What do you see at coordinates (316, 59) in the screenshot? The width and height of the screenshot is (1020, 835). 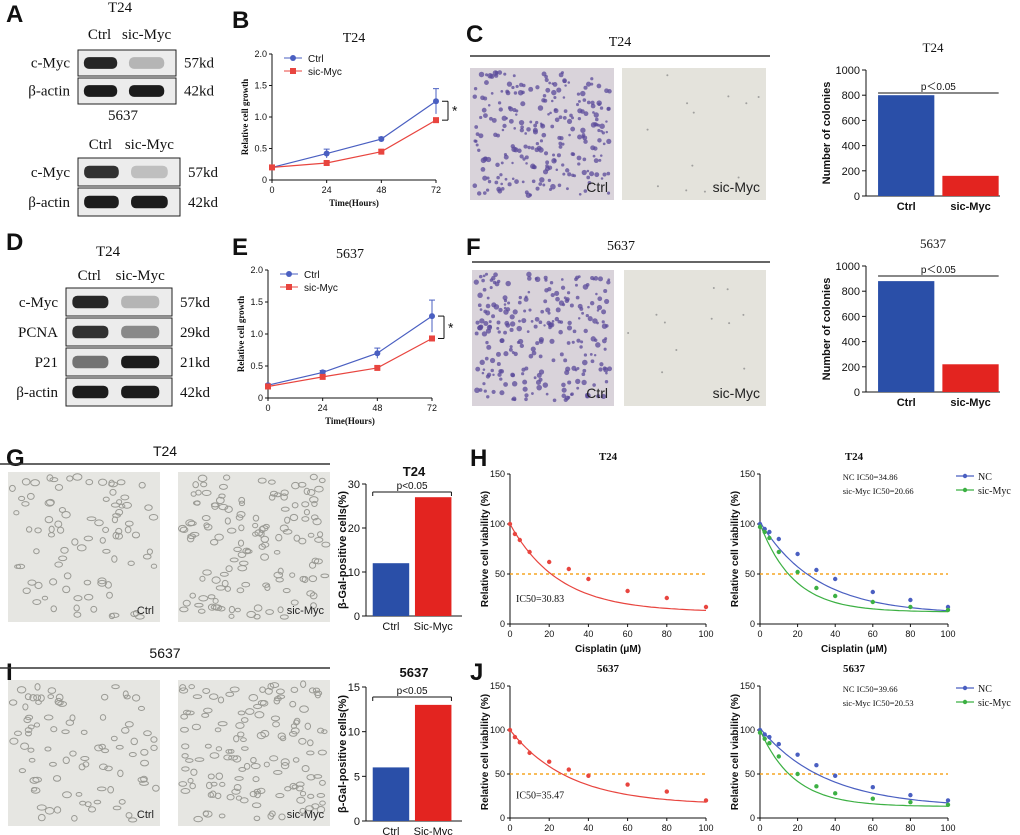 I see `legend-label: Ctrl` at bounding box center [316, 59].